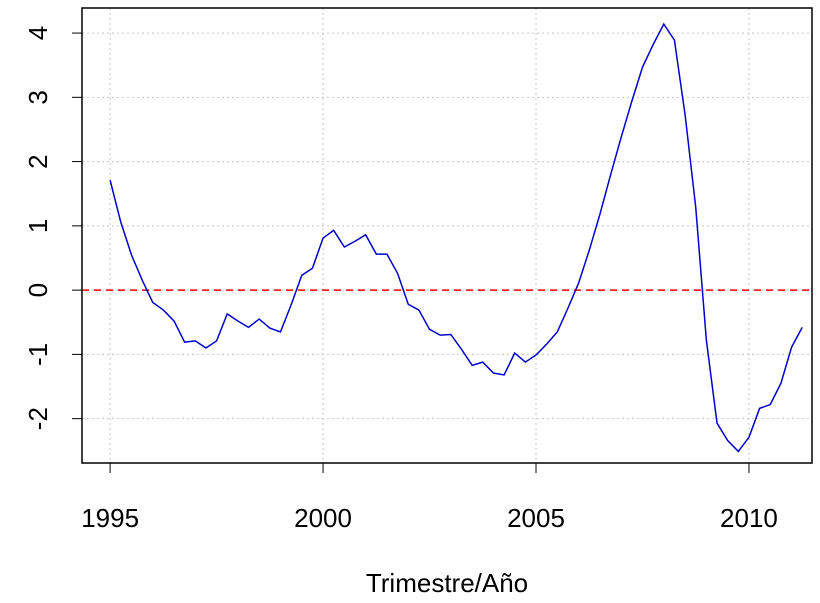  Describe the element at coordinates (749, 518) in the screenshot. I see `x-tick-label: 2010` at that location.